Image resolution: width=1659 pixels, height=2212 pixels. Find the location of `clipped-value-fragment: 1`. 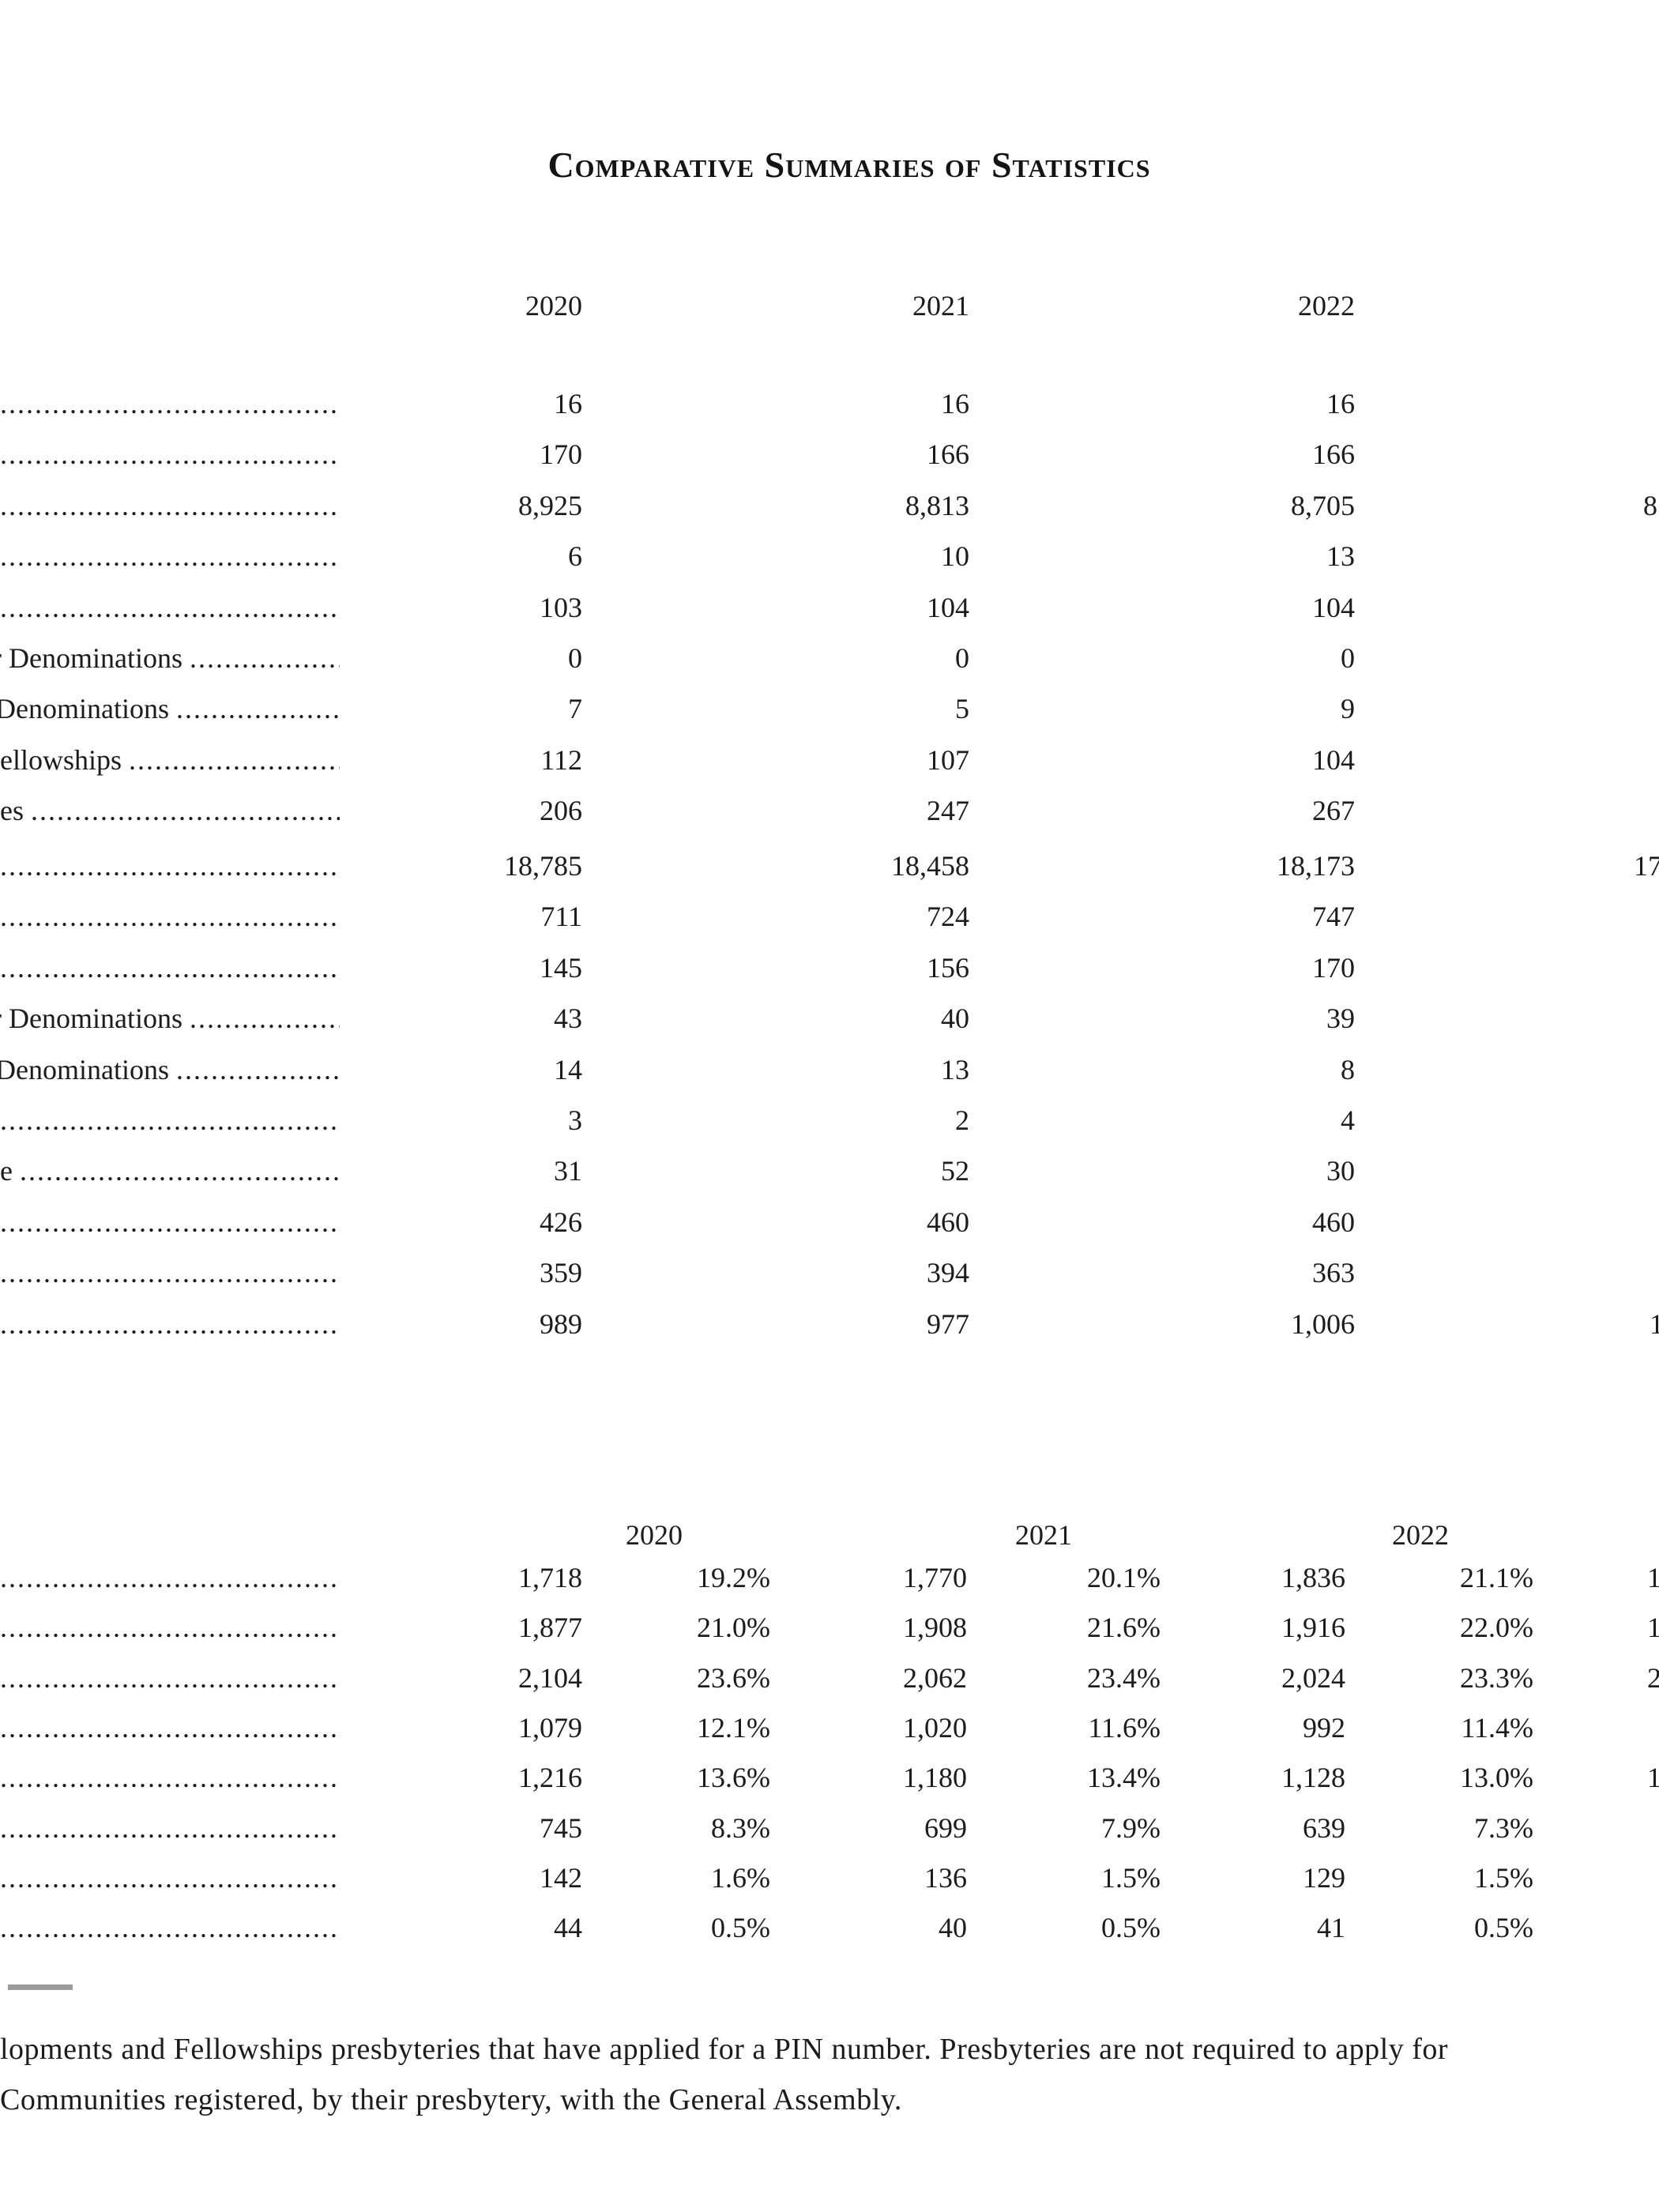

clipped-value-fragment: 1 is located at coordinates (1655, 1324).